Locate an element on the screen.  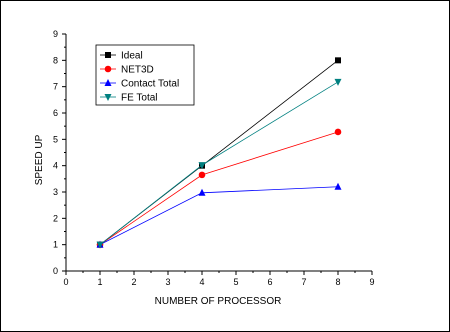
series-contact-total is located at coordinates (219, 215).